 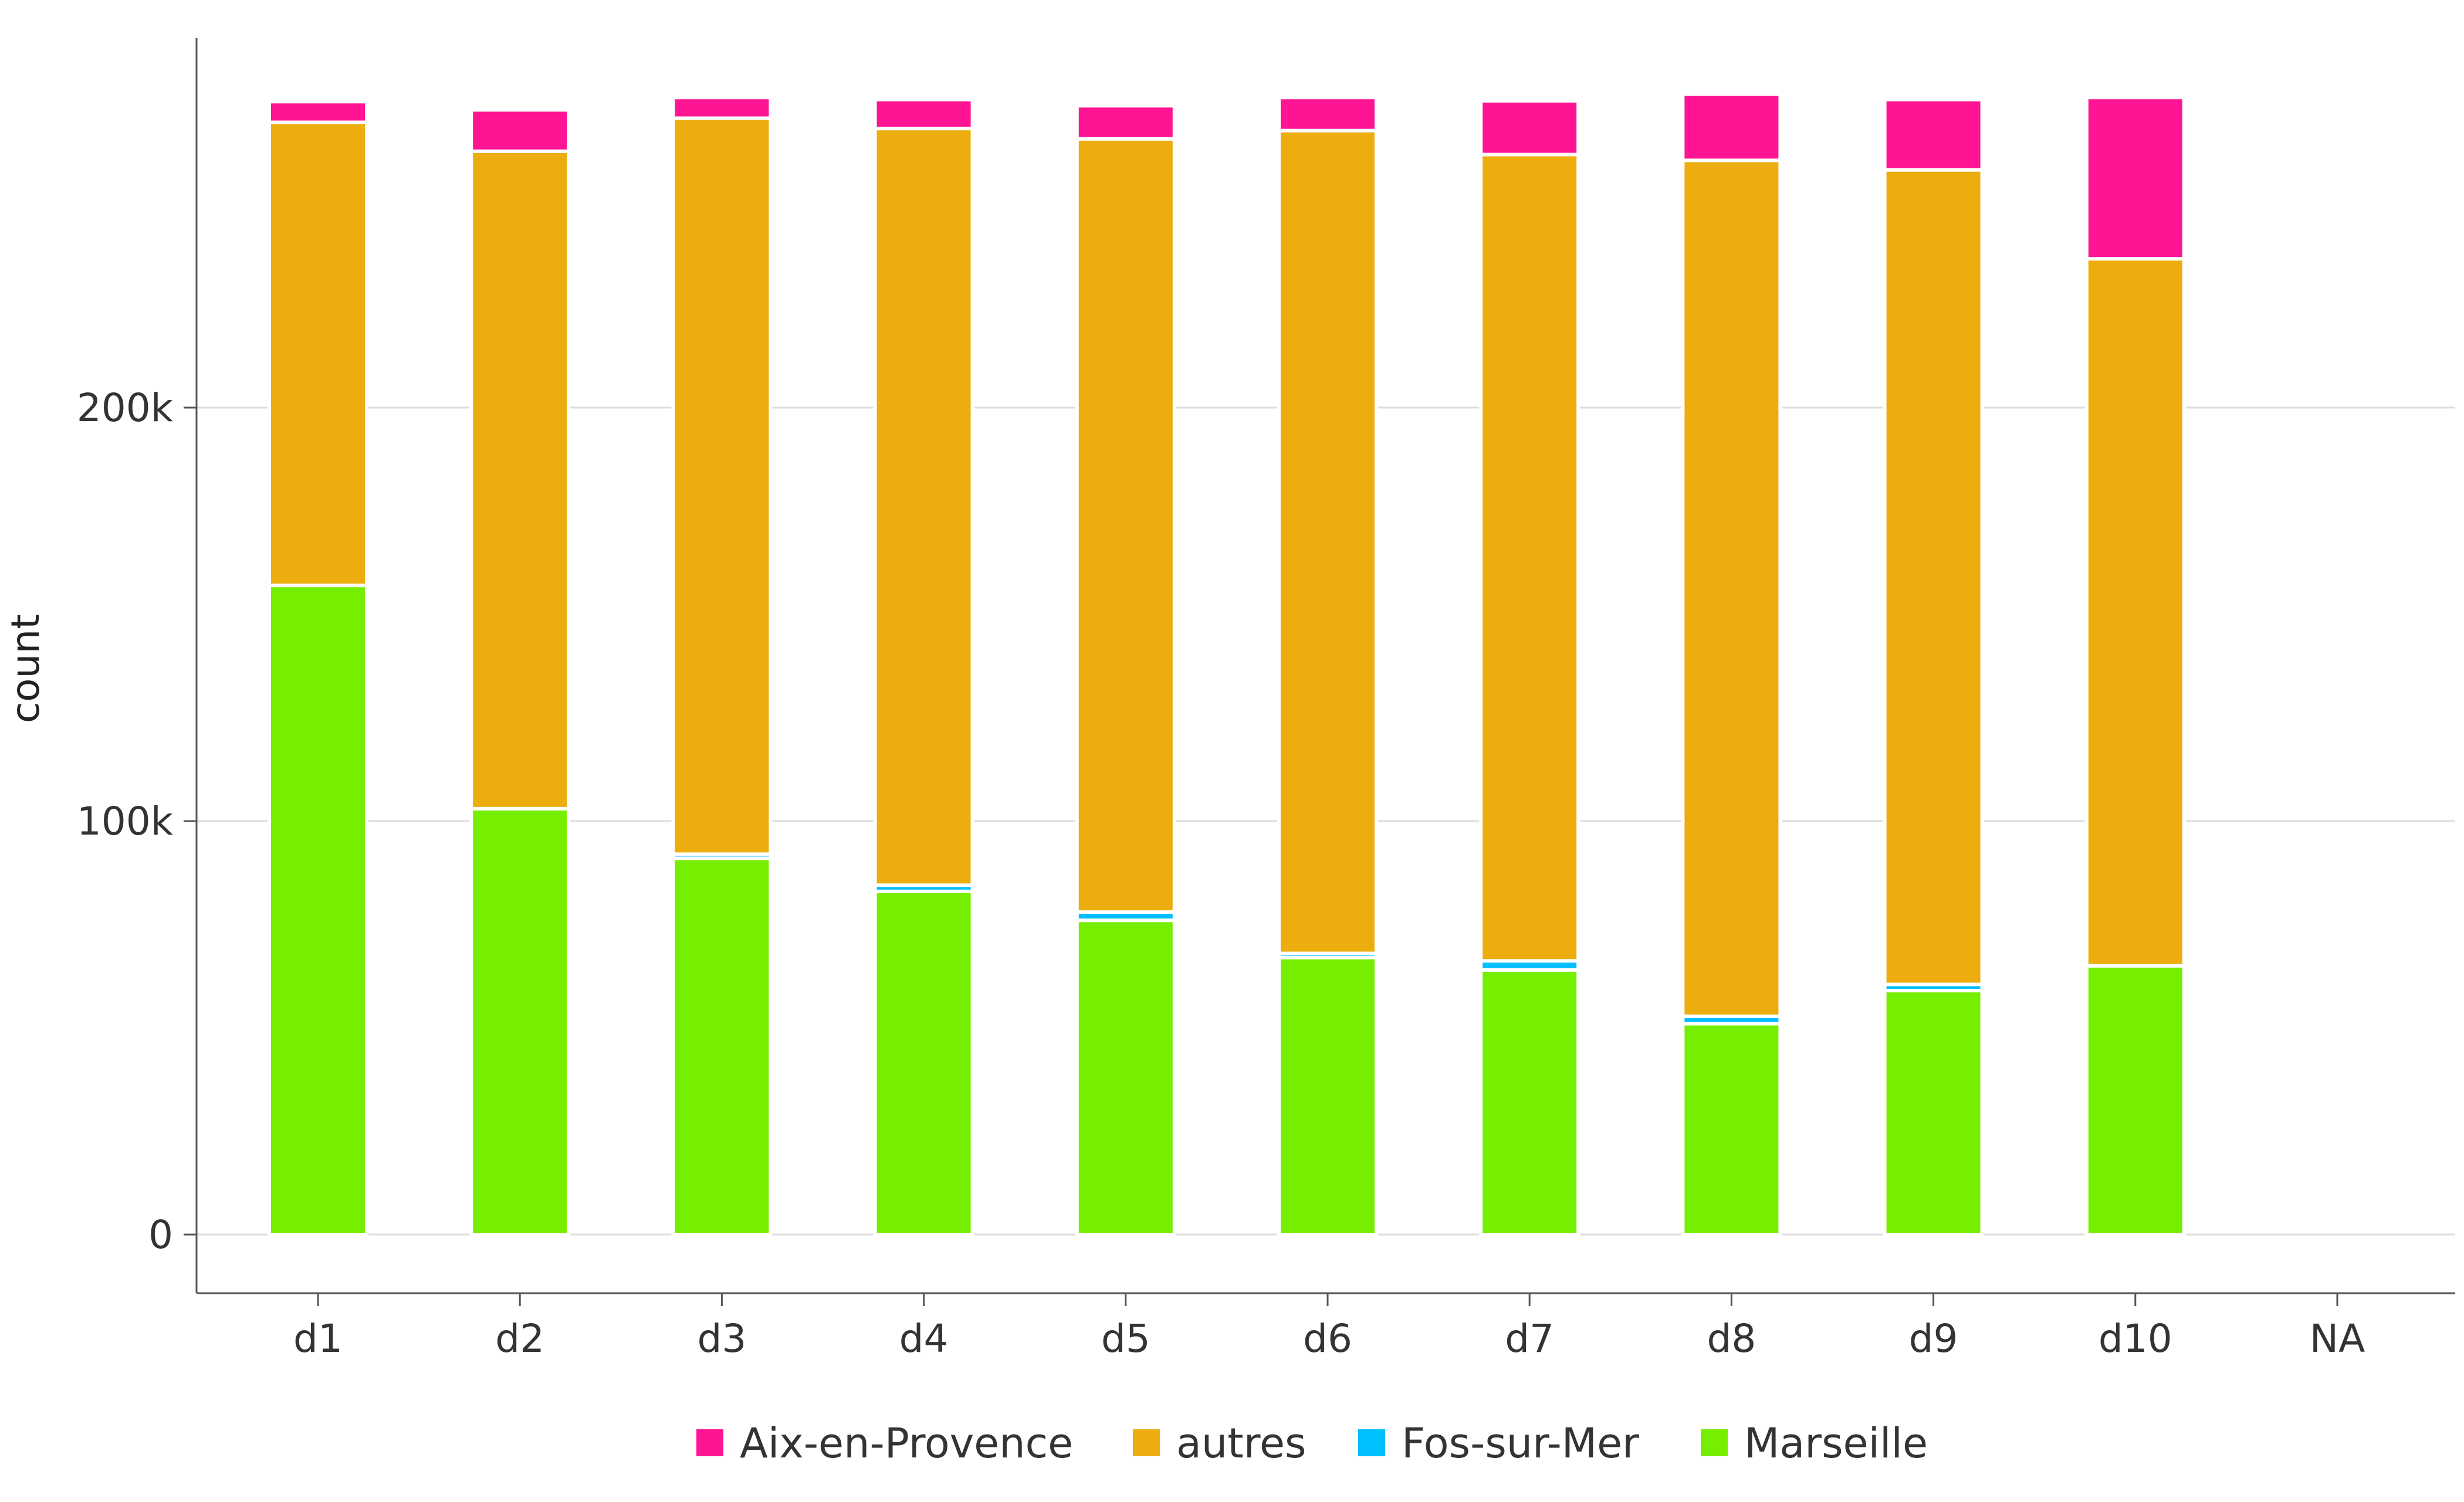 I want to click on x-tick-label-d10: d10, so click(x=2135, y=1338).